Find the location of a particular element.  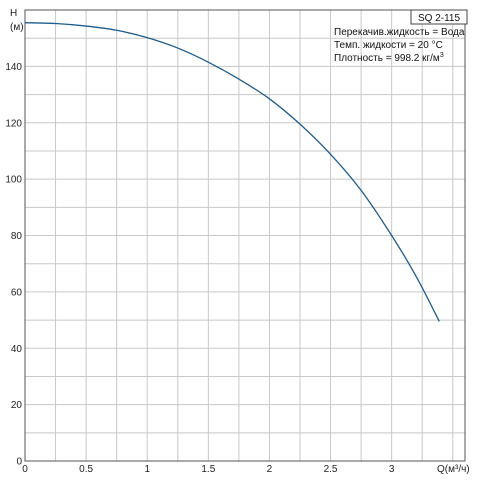

x-axis-title: Q(м³/ч) is located at coordinates (453, 469).